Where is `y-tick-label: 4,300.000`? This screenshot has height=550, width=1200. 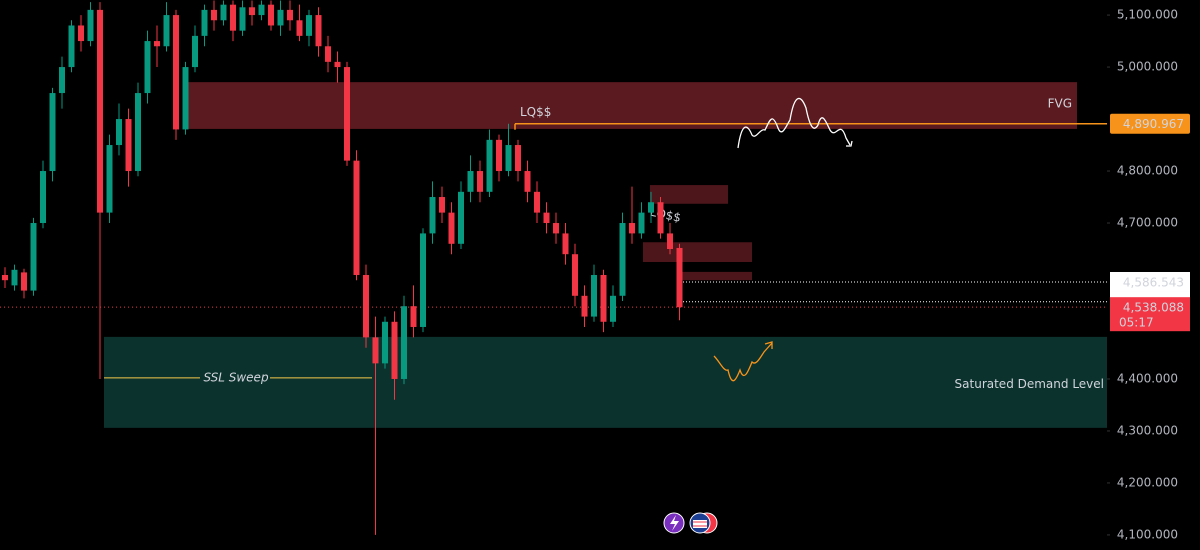
y-tick-label: 4,300.000 is located at coordinates (1147, 430).